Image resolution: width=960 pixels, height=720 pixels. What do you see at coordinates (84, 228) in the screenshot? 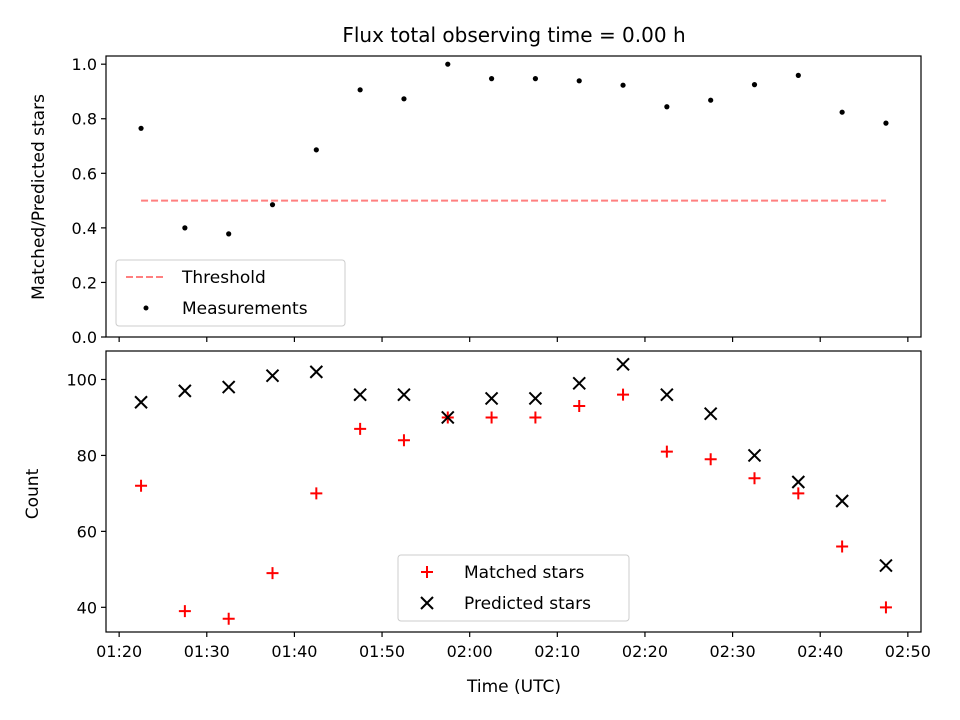
I see `top-y-tick-label: 0.4` at bounding box center [84, 228].